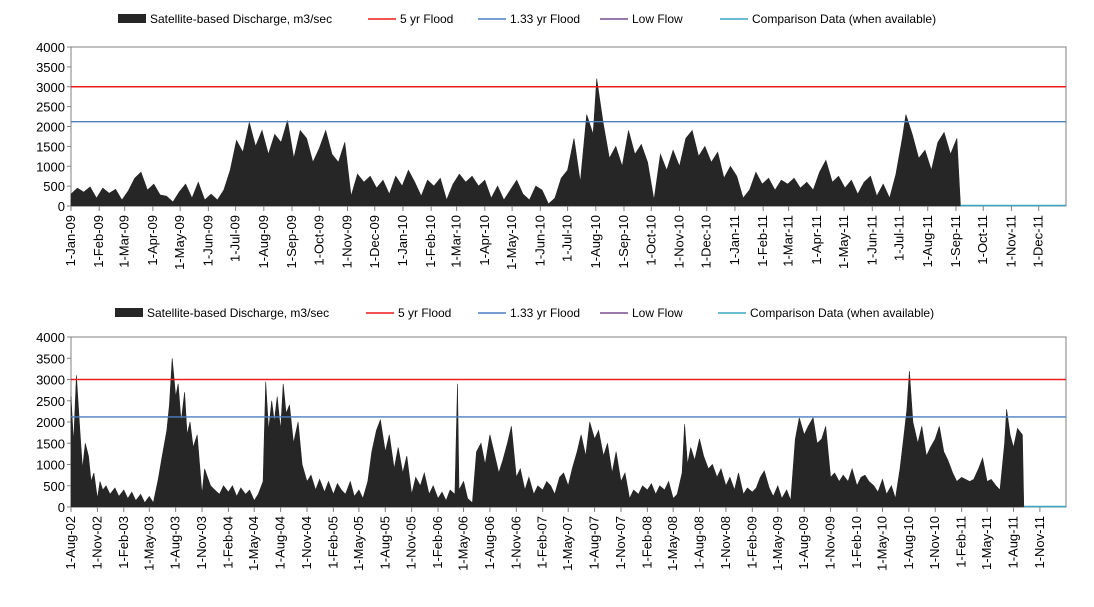  I want to click on x-tick-label: 1-Apr-09, so click(152, 240).